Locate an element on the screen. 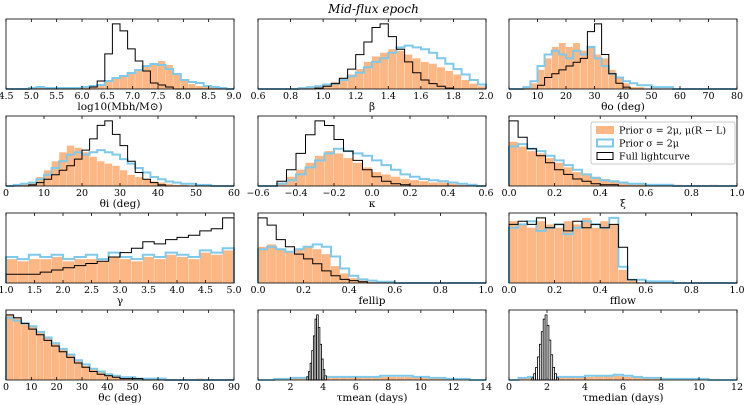 Image resolution: width=747 pixels, height=405 pixels. x-tick-label: 60 is located at coordinates (680, 96).